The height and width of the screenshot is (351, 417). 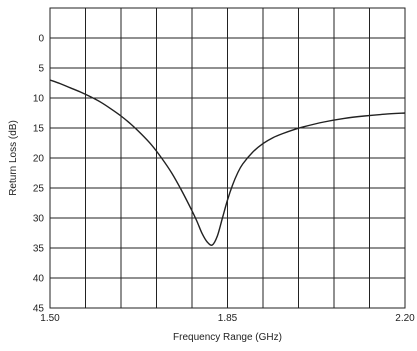 What do you see at coordinates (39, 159) in the screenshot?
I see `y-tick-label: 20` at bounding box center [39, 159].